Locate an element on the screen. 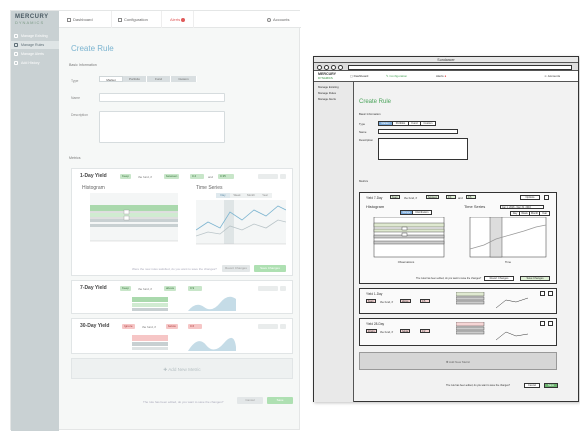  nav-configuration: Configuration is located at coordinates (129, 19).